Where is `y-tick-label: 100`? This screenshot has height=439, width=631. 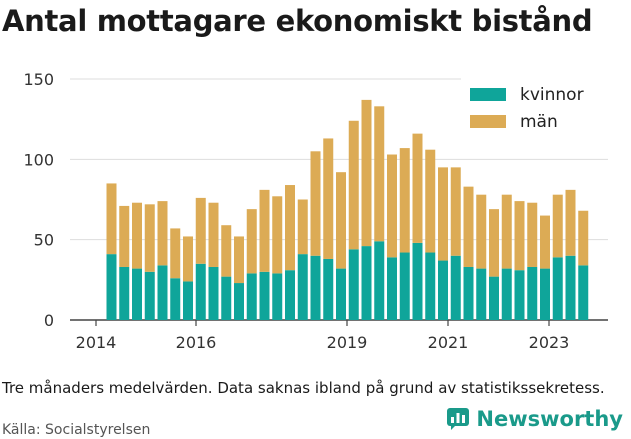
y-tick-label: 100 is located at coordinates (38, 159).